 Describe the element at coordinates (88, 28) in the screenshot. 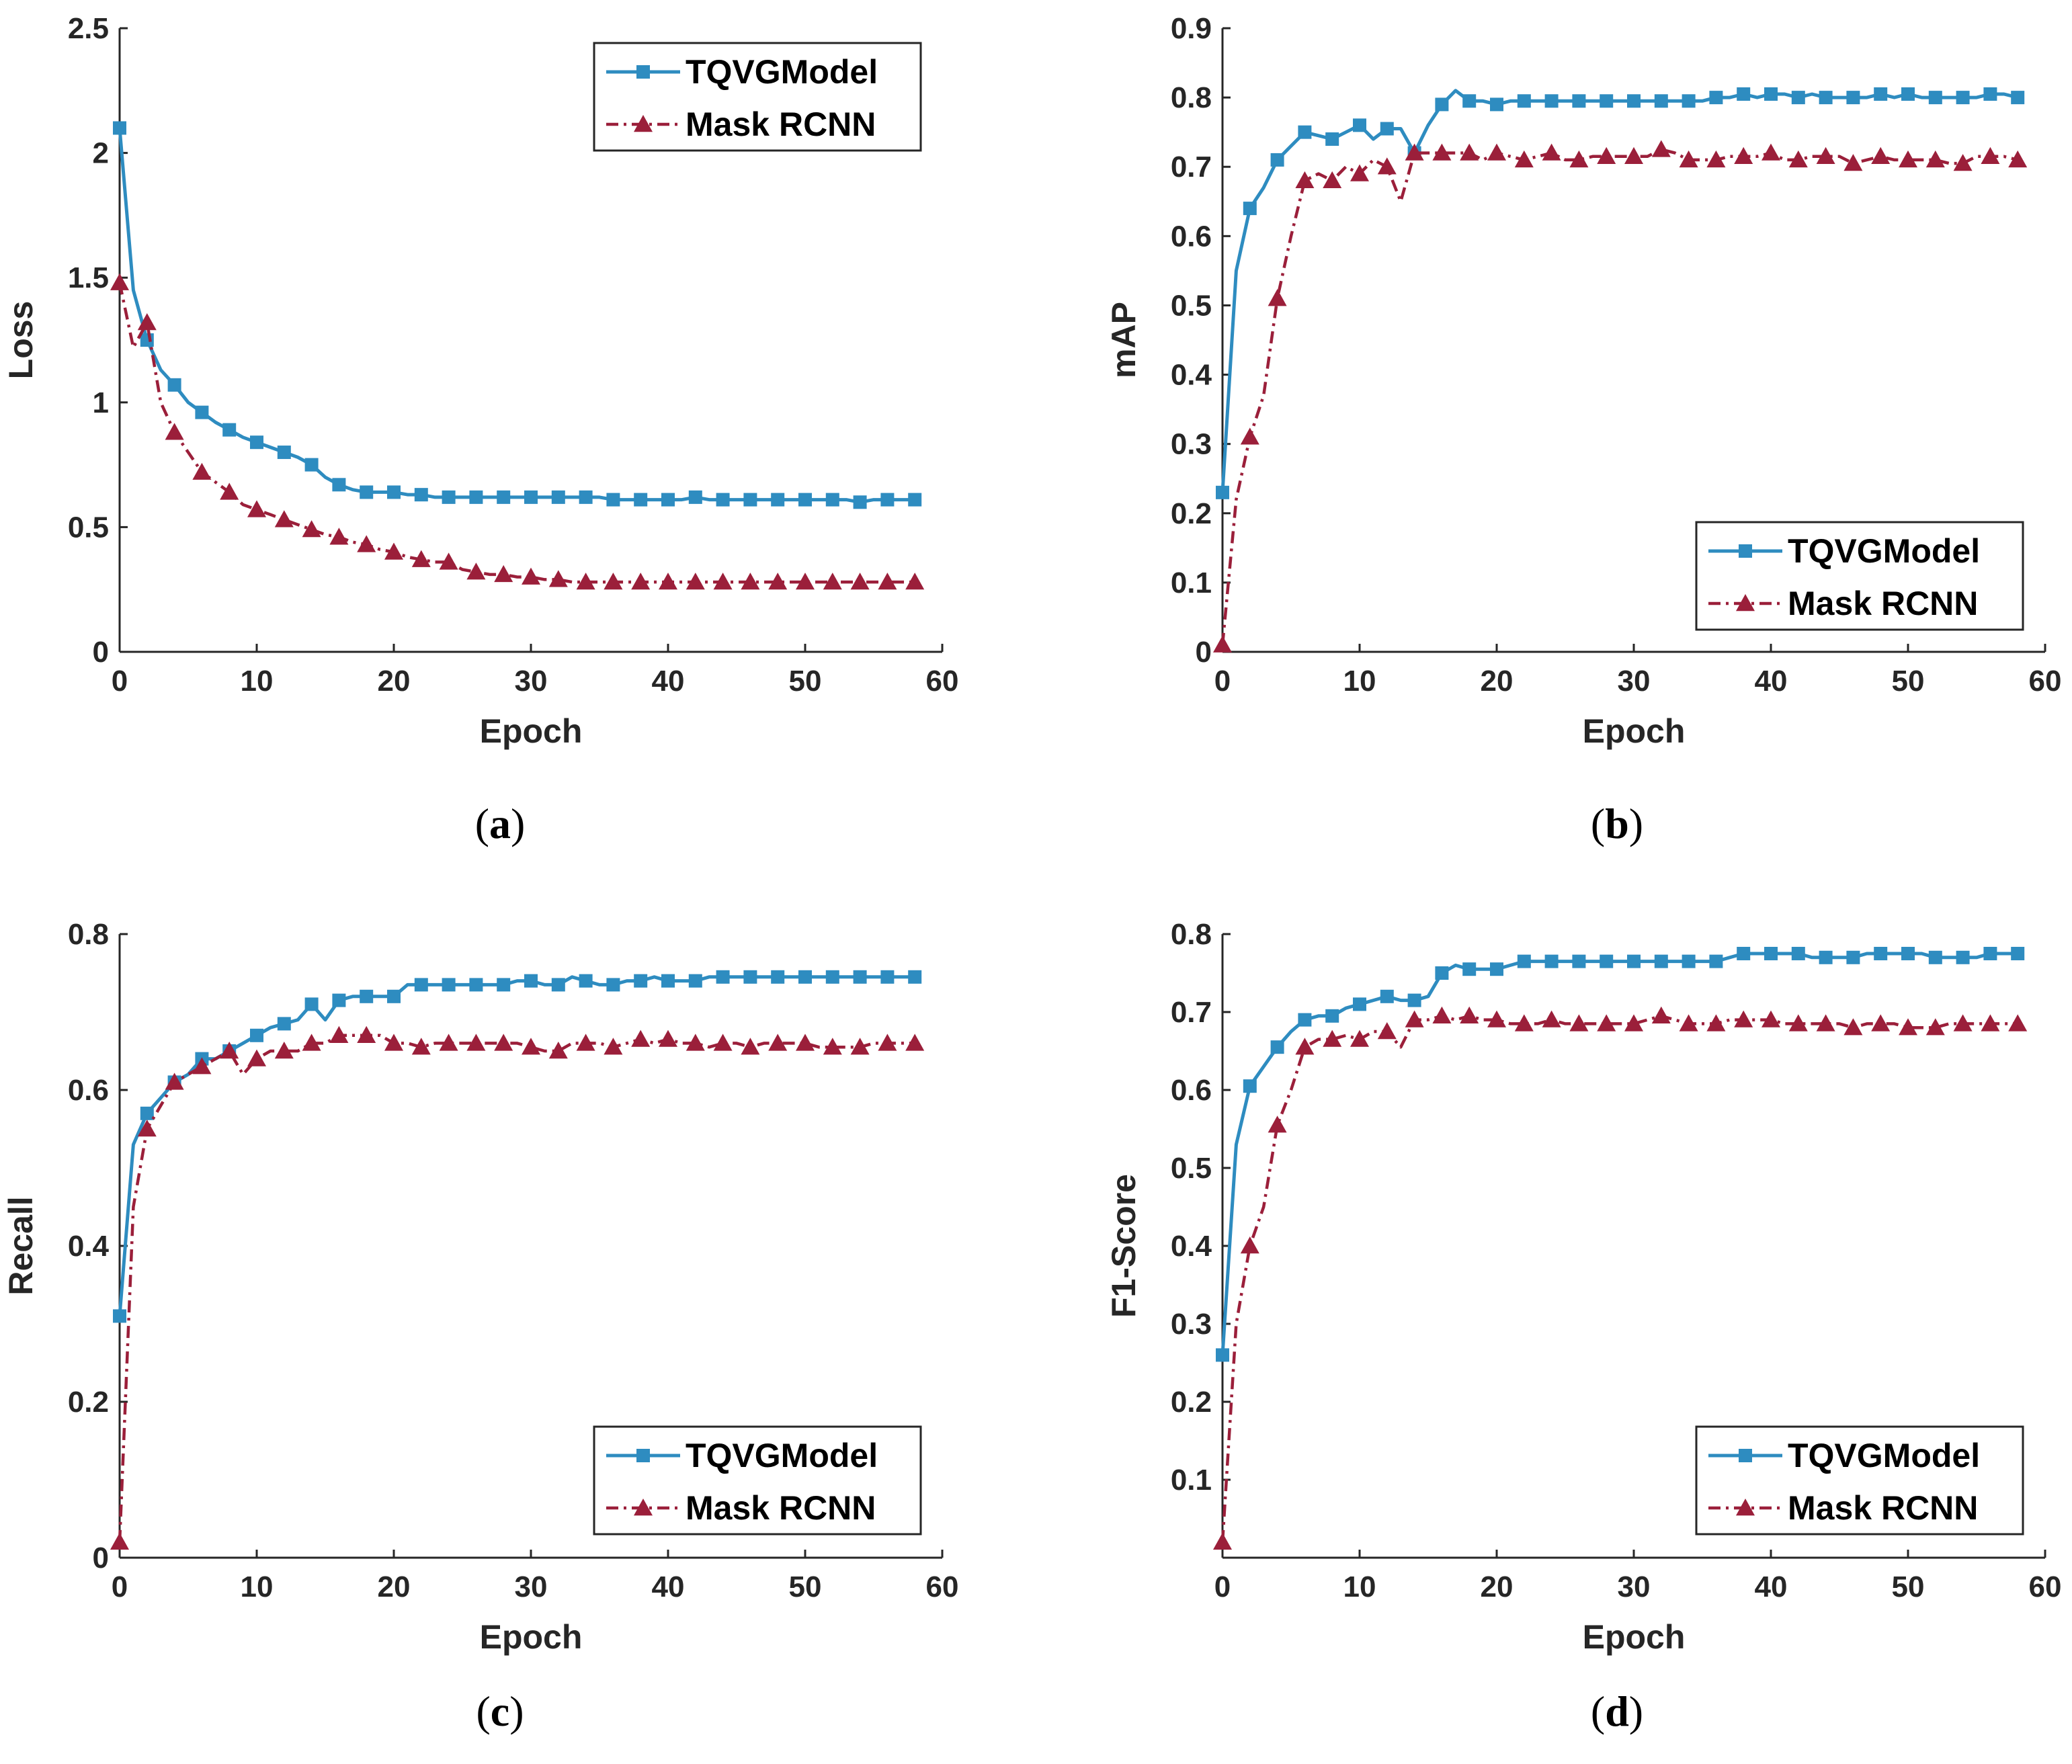

I see `y-tick-label: 2.5` at that location.